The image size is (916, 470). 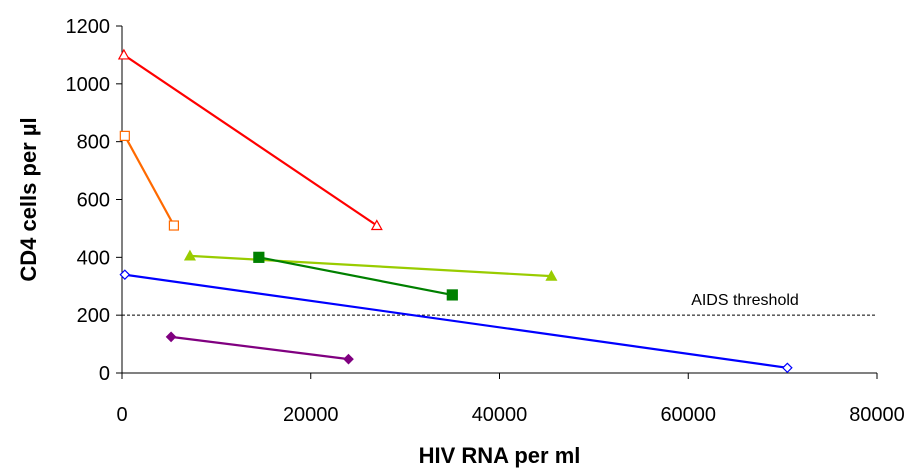 What do you see at coordinates (88, 85) in the screenshot?
I see `y-tick-label: 1000` at bounding box center [88, 85].